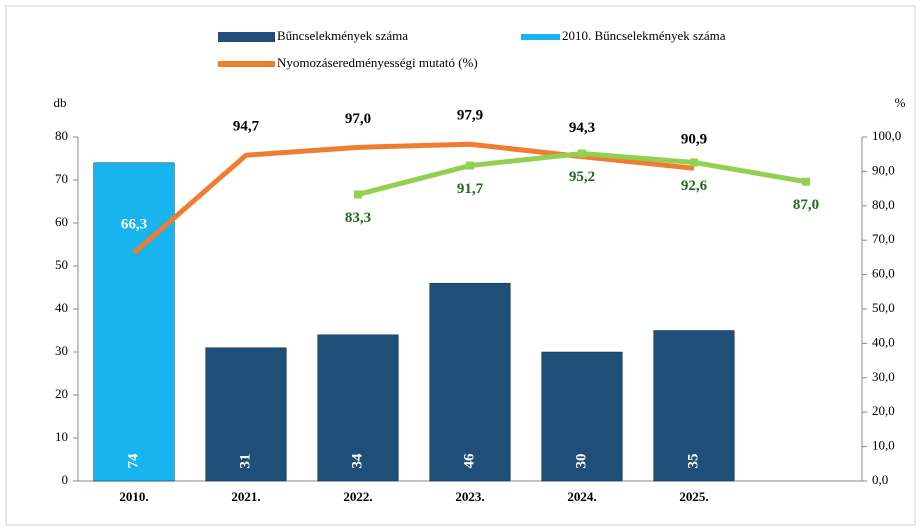  Describe the element at coordinates (582, 128) in the screenshot. I see `line-value-label: 94,3` at that location.